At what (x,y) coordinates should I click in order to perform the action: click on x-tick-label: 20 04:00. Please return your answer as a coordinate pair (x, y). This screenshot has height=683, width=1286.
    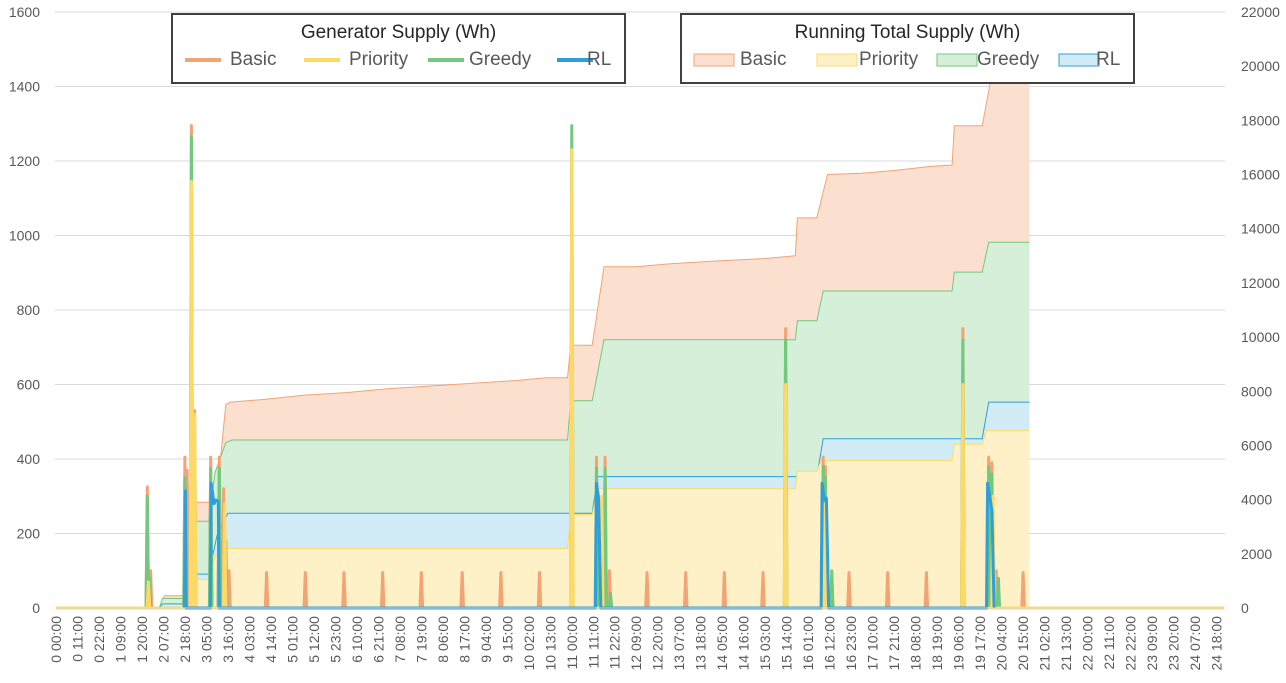
    Looking at the image, I should click on (1002, 643).